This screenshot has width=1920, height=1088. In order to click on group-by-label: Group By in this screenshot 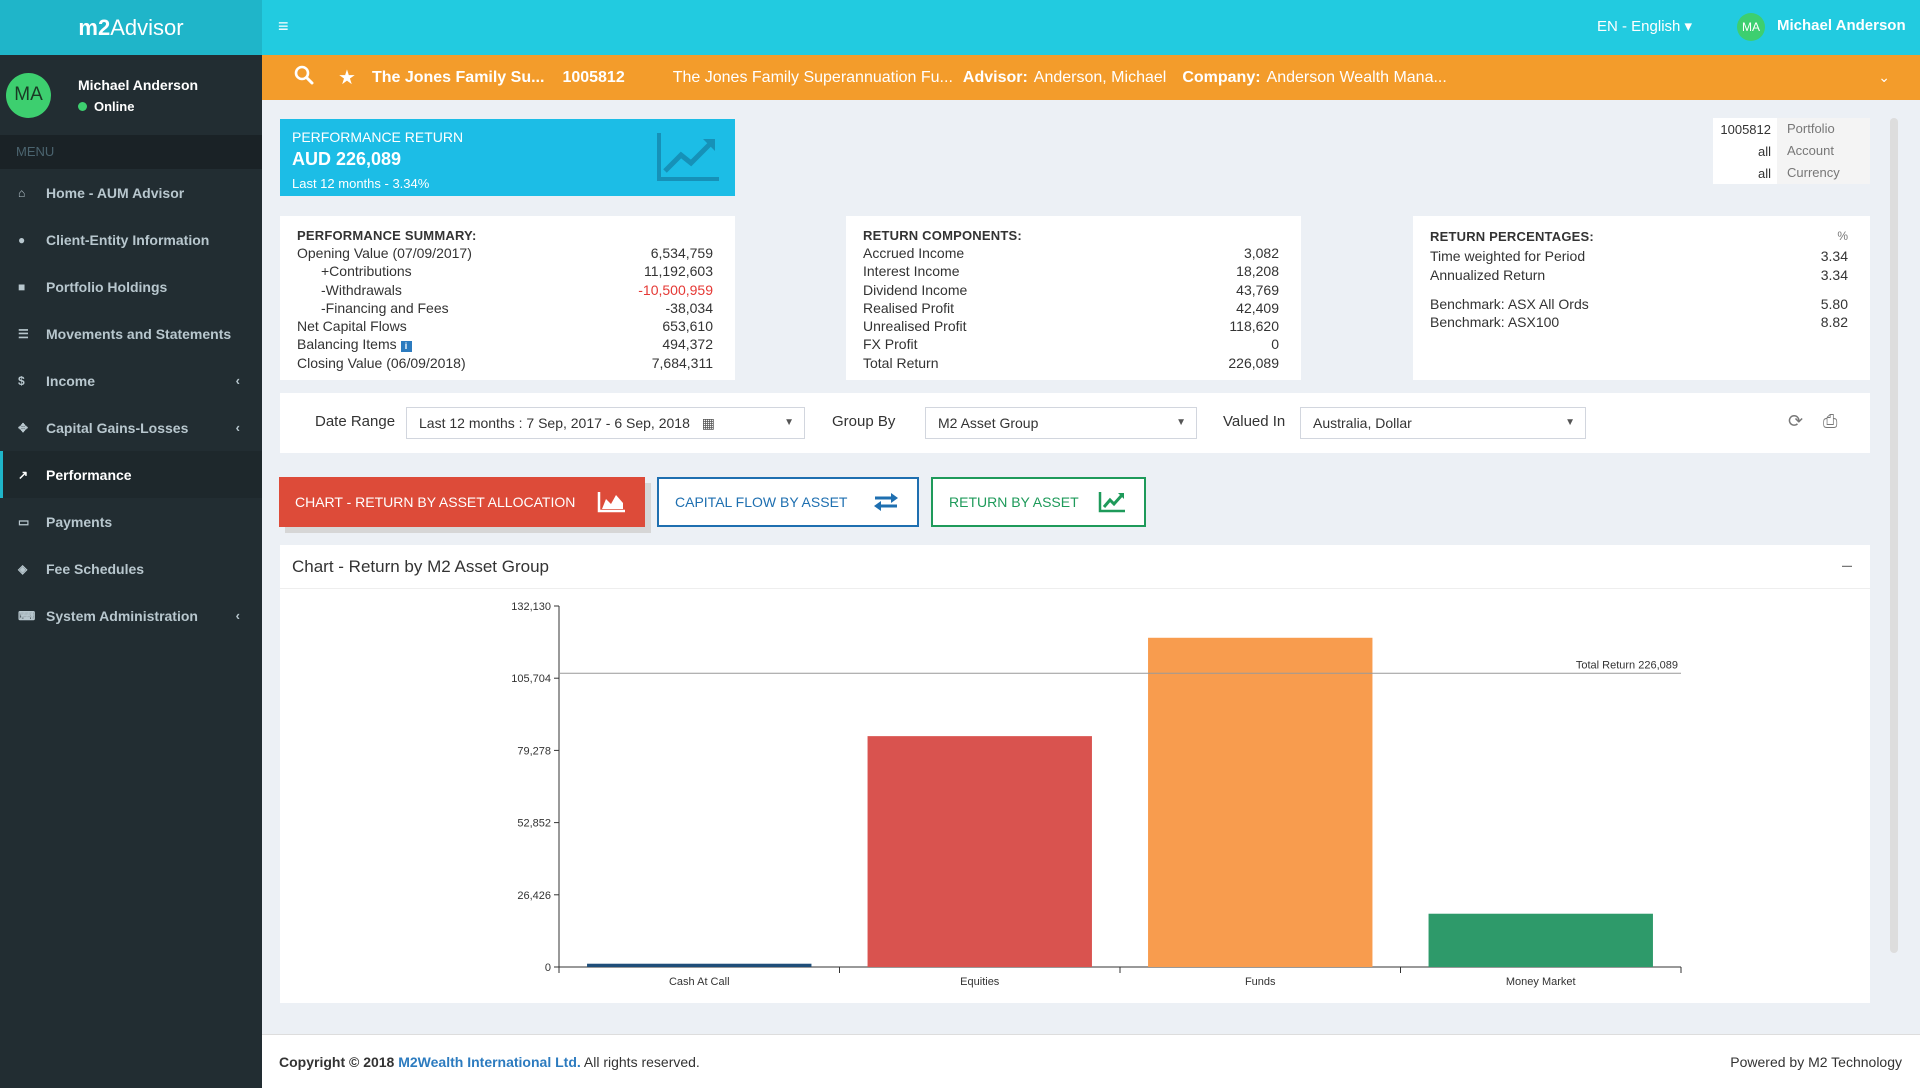, I will do `click(864, 421)`.